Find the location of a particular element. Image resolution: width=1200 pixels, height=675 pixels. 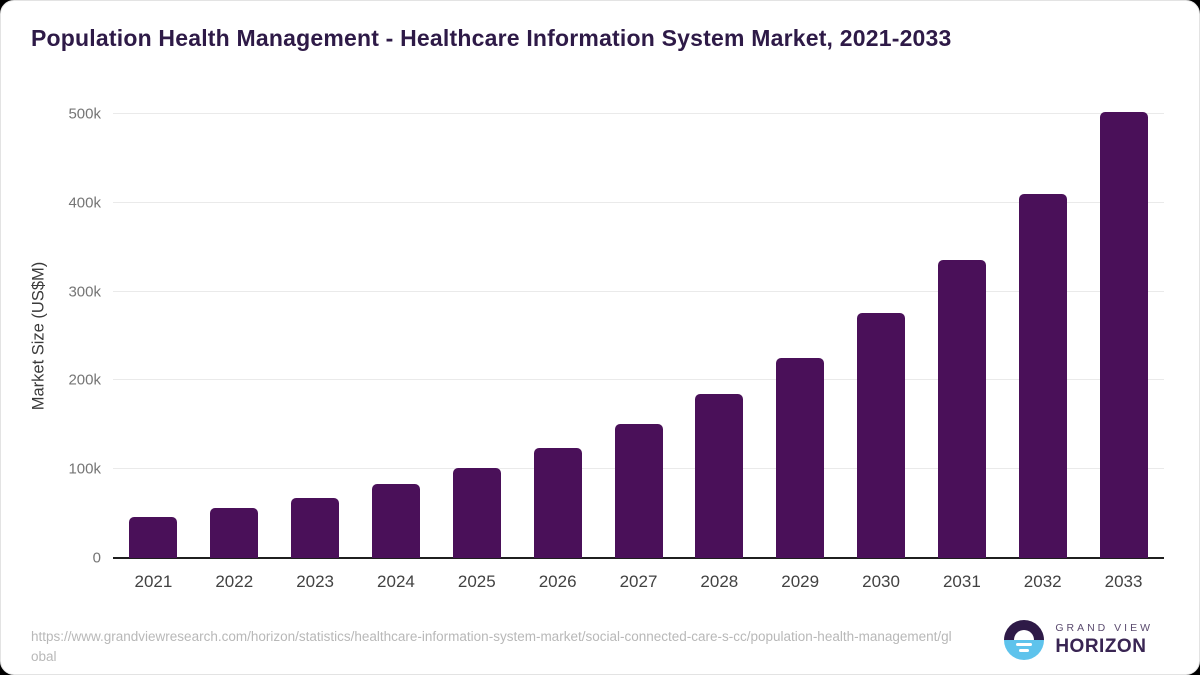

bar-2030 is located at coordinates (881, 435).